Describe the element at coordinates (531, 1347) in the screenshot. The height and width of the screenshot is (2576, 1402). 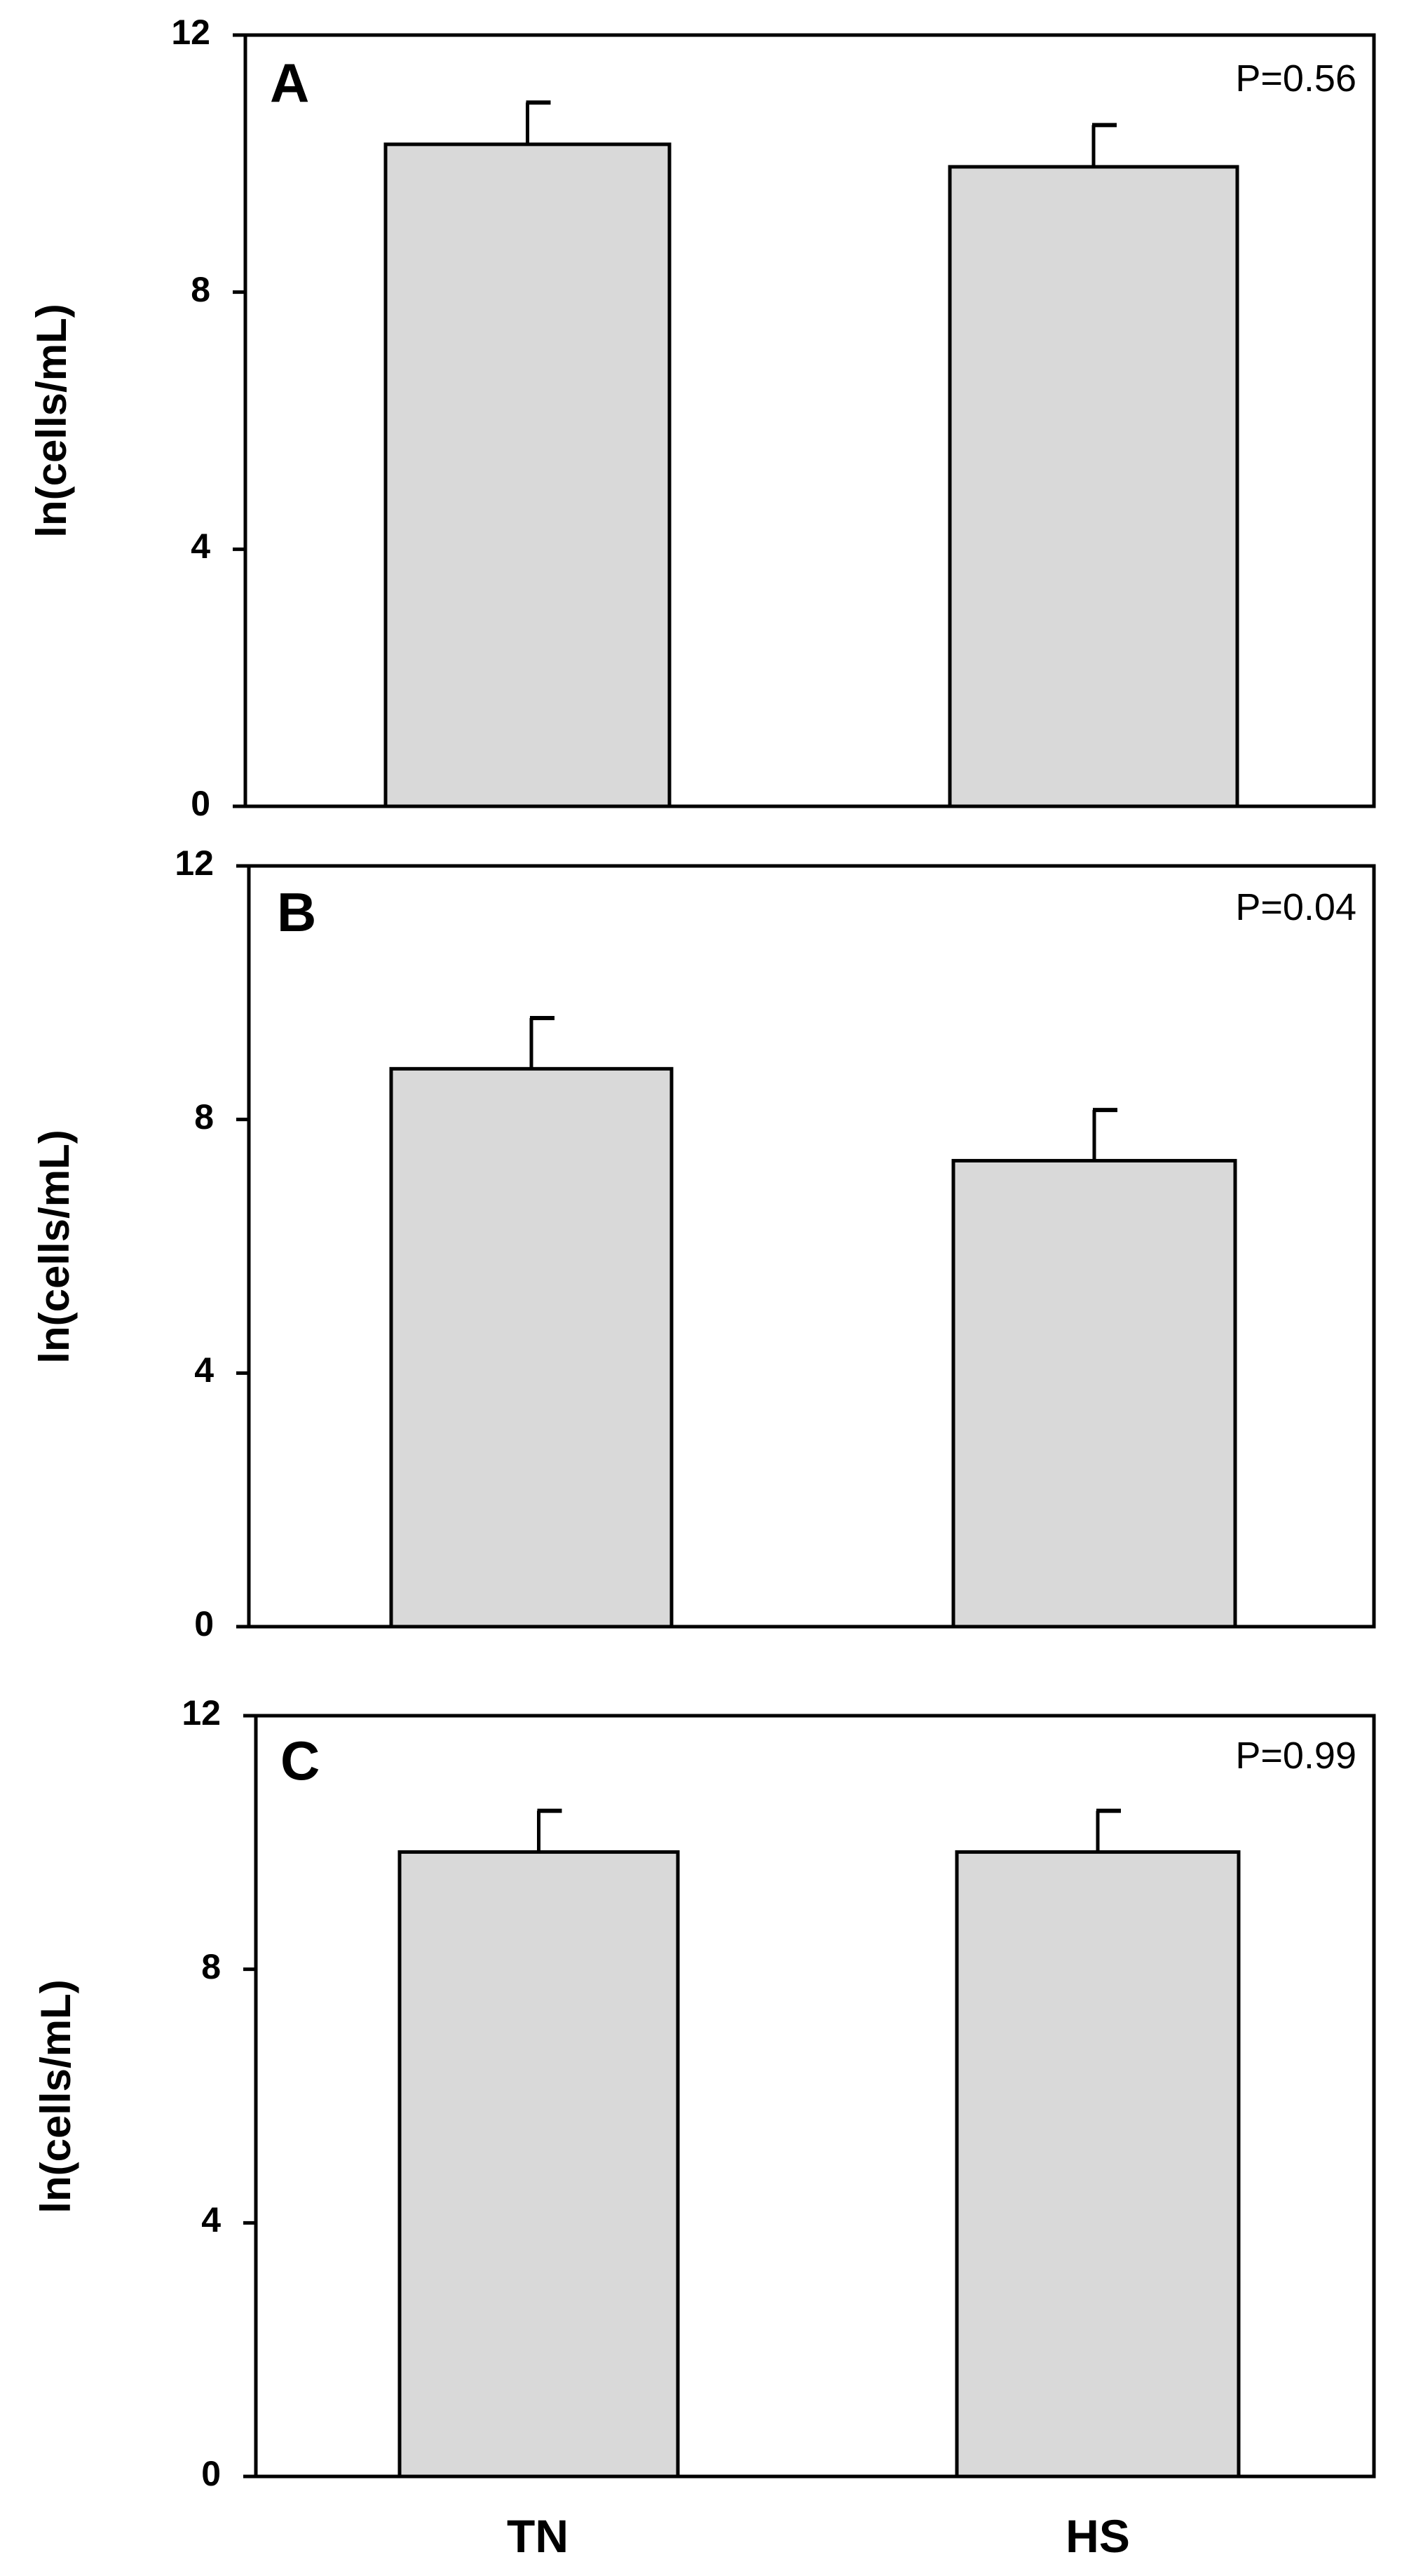
I see `panel-b-bar-tn` at that location.